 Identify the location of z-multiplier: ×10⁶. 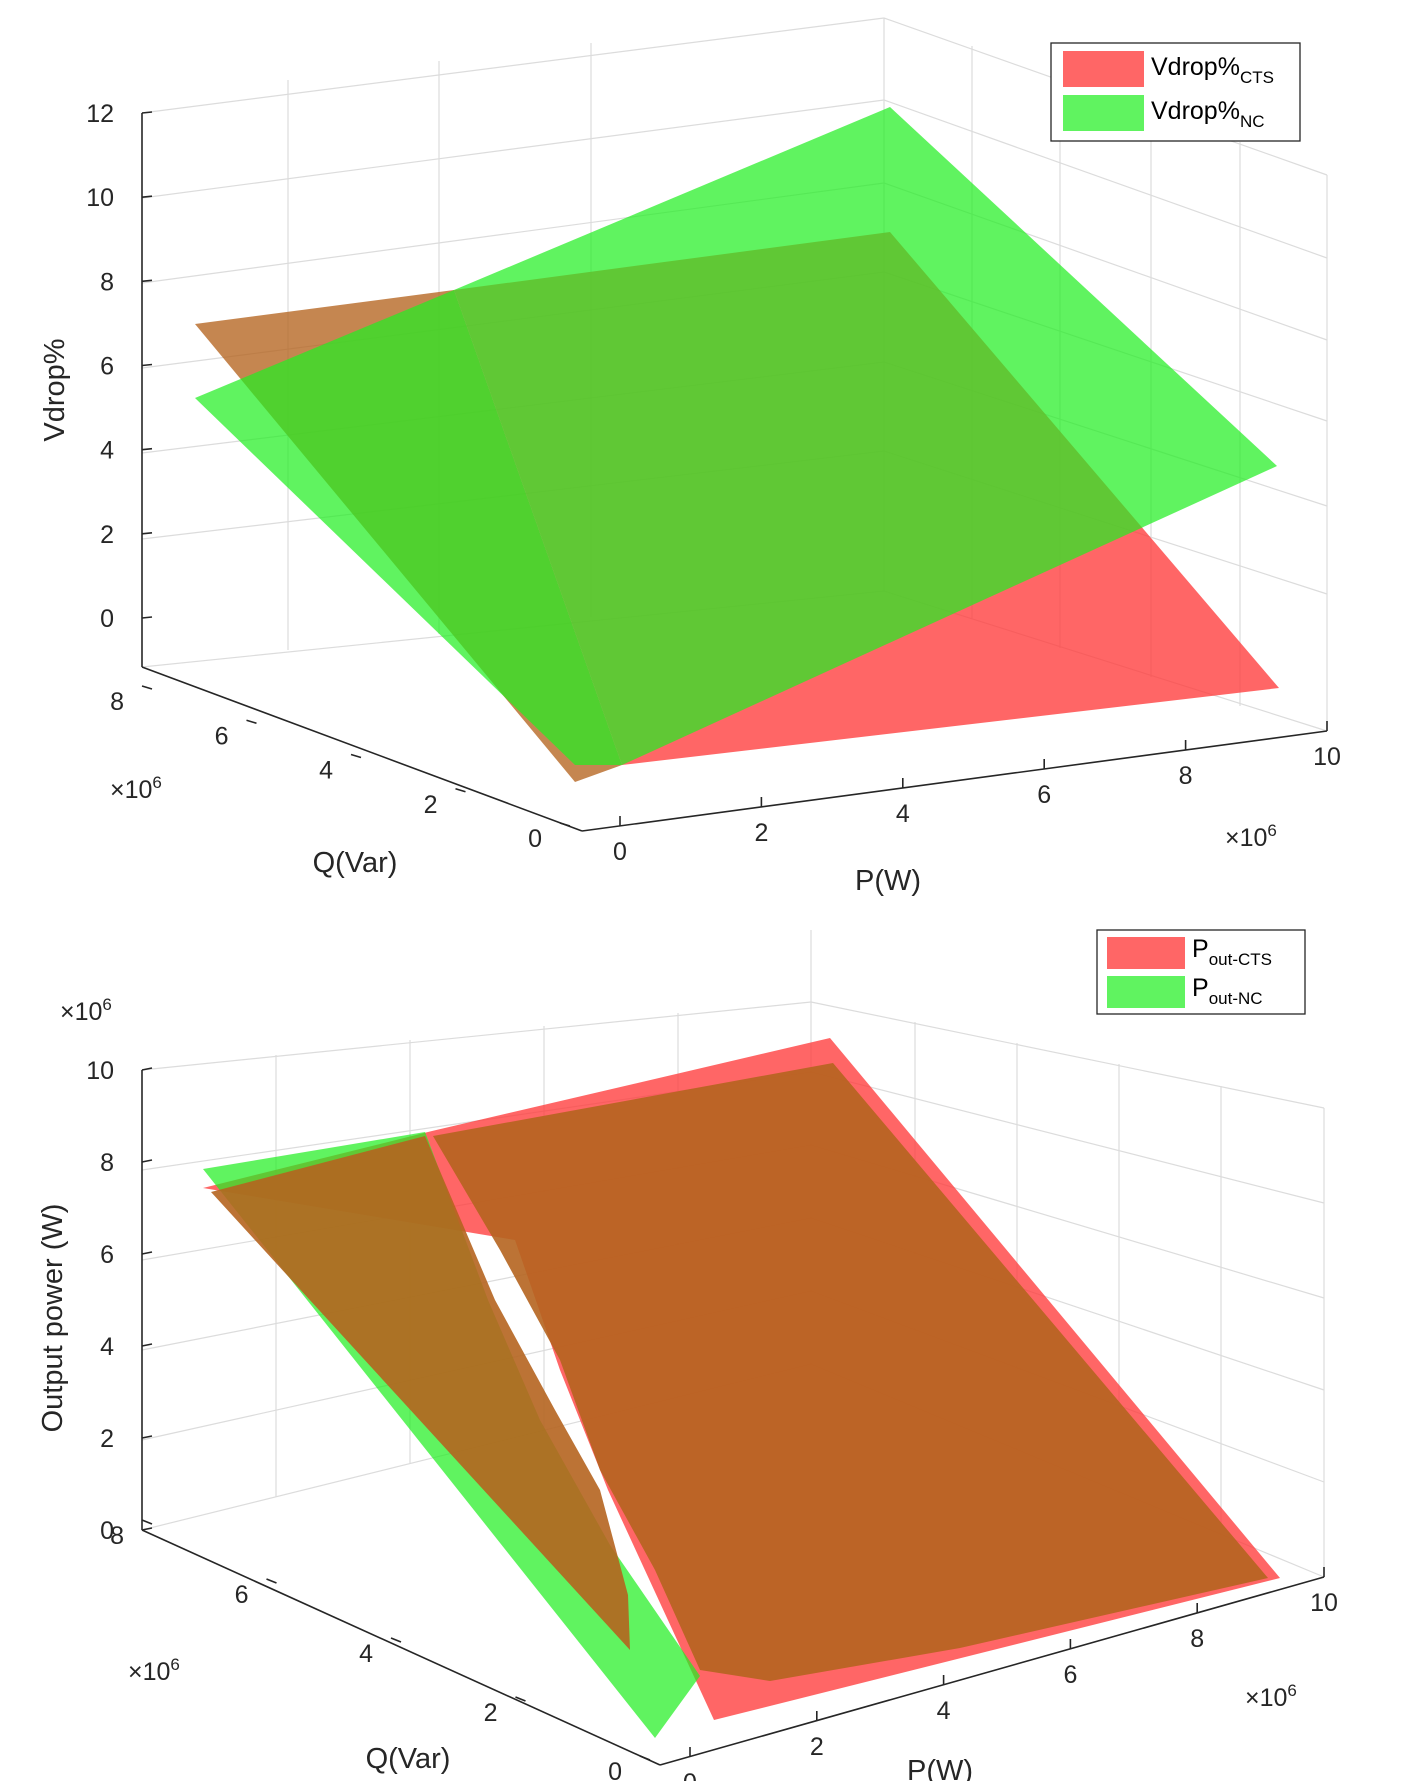
(86, 1010).